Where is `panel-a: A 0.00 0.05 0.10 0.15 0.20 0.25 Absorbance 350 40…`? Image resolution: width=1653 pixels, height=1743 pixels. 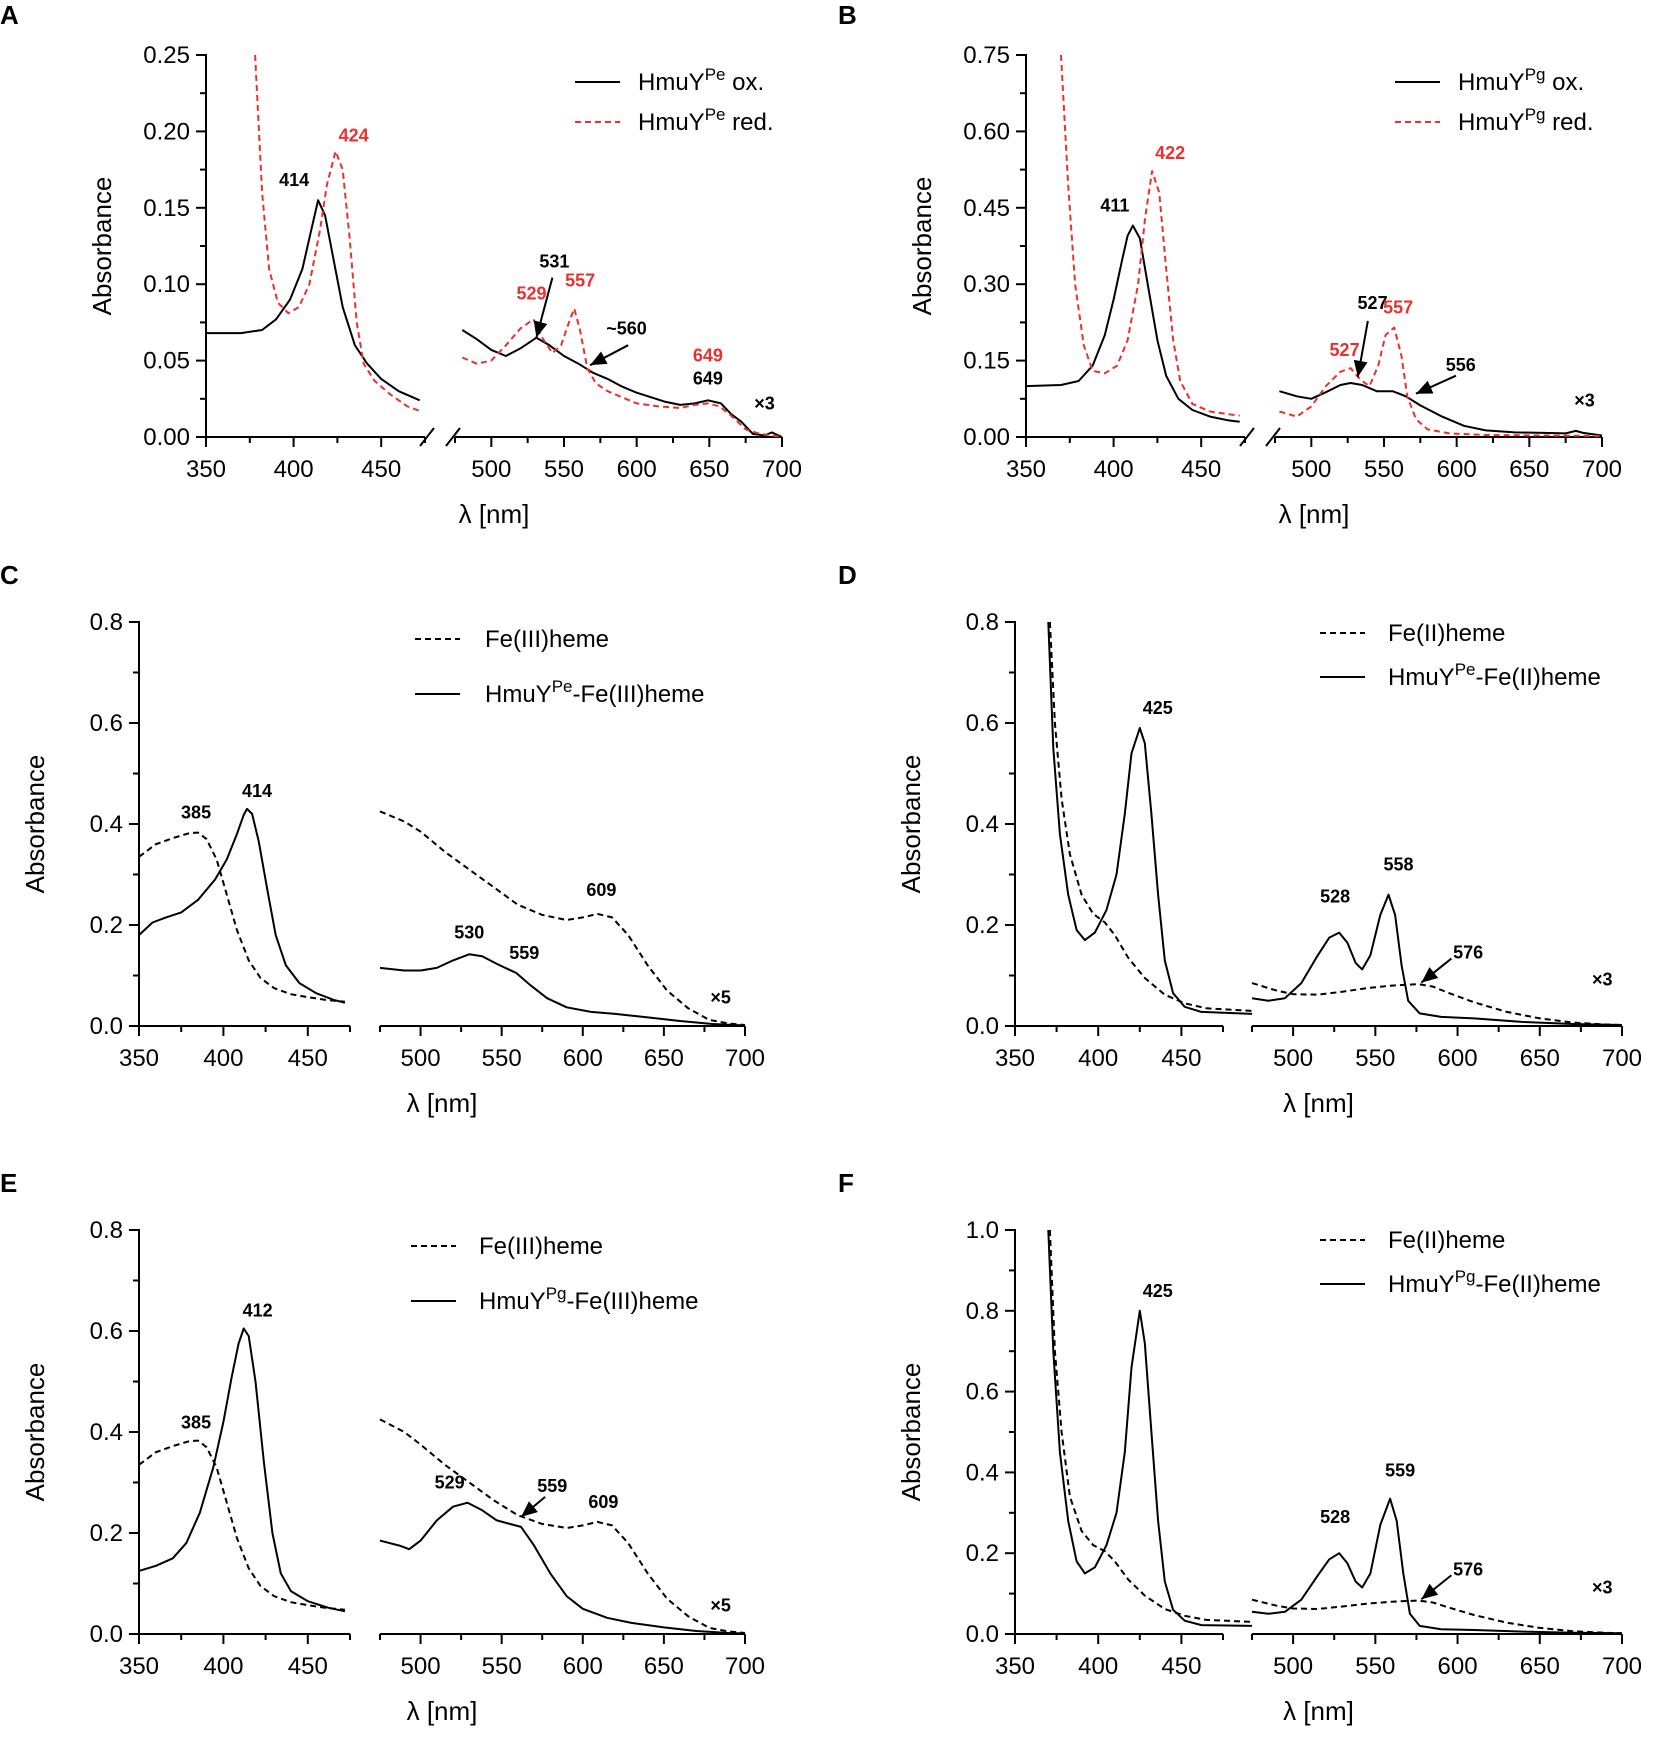
panel-a: A 0.00 0.05 0.10 0.15 0.20 0.25 Absorbance 350 40… is located at coordinates (401, 264).